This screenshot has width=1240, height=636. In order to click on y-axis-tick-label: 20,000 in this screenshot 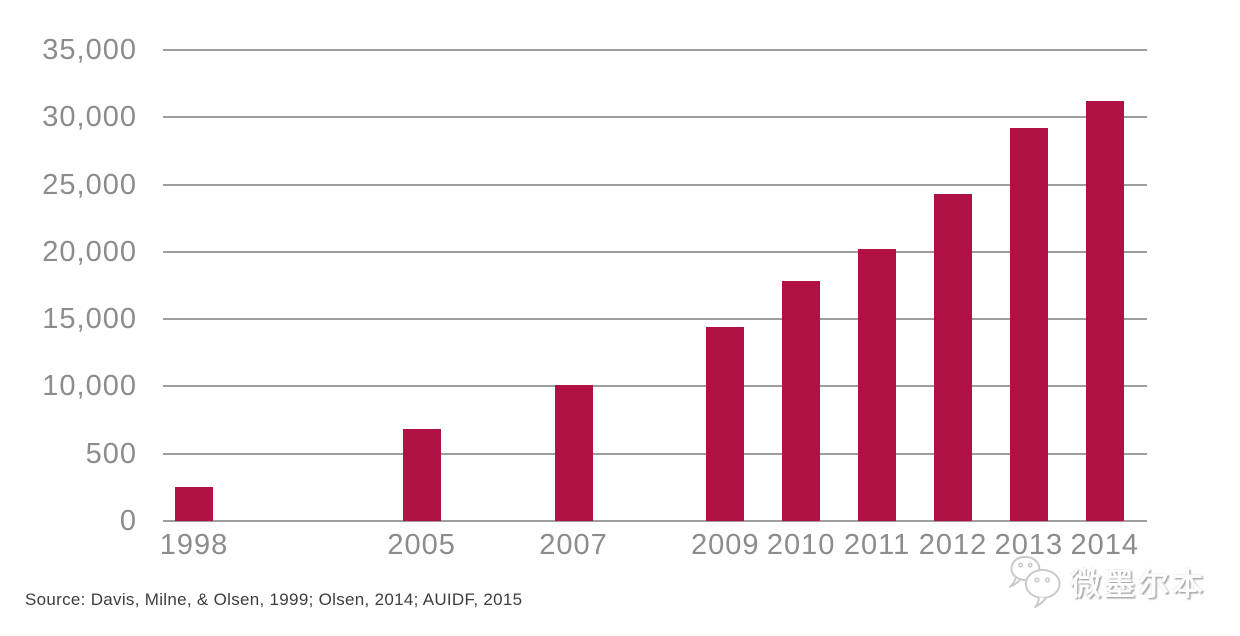, I will do `click(89, 251)`.